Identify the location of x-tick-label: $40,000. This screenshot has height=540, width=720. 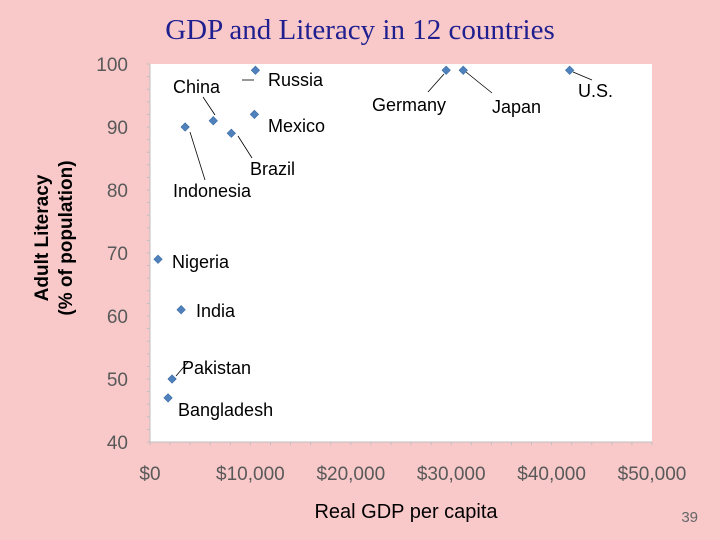
(551, 474).